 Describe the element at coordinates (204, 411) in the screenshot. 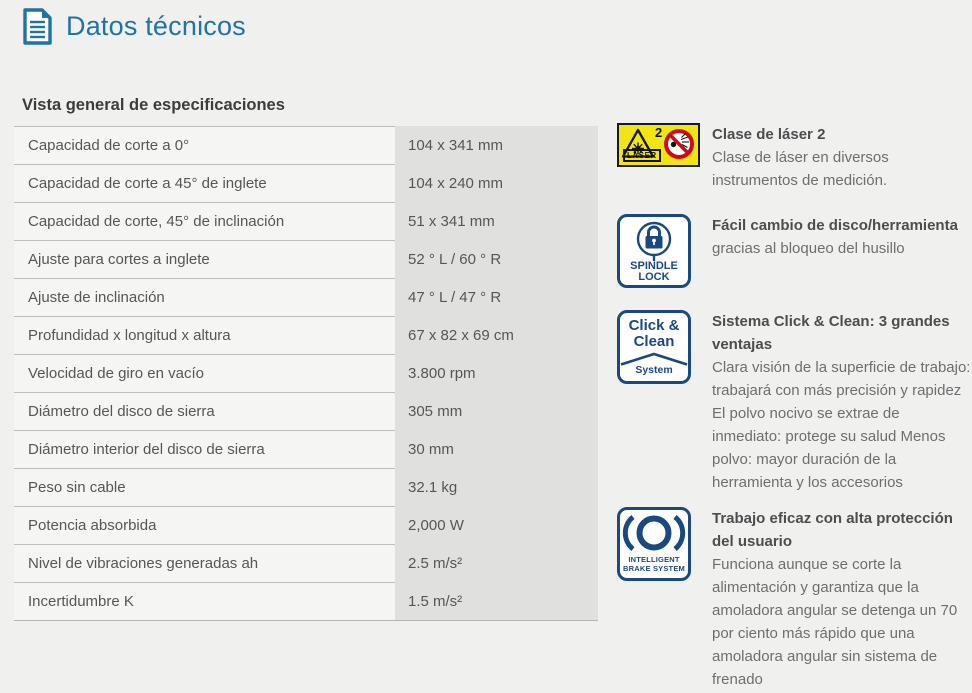

I see `spec-label: Diámetro del disco de sierra` at that location.